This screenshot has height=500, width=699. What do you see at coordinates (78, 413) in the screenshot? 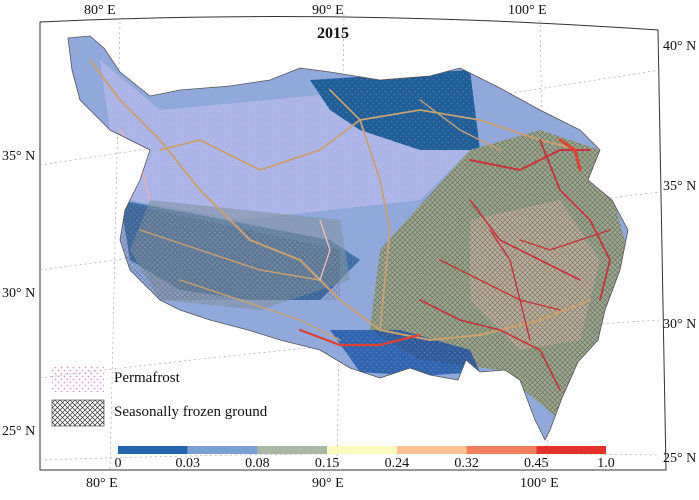
I see `seasonal-legend-swatch` at bounding box center [78, 413].